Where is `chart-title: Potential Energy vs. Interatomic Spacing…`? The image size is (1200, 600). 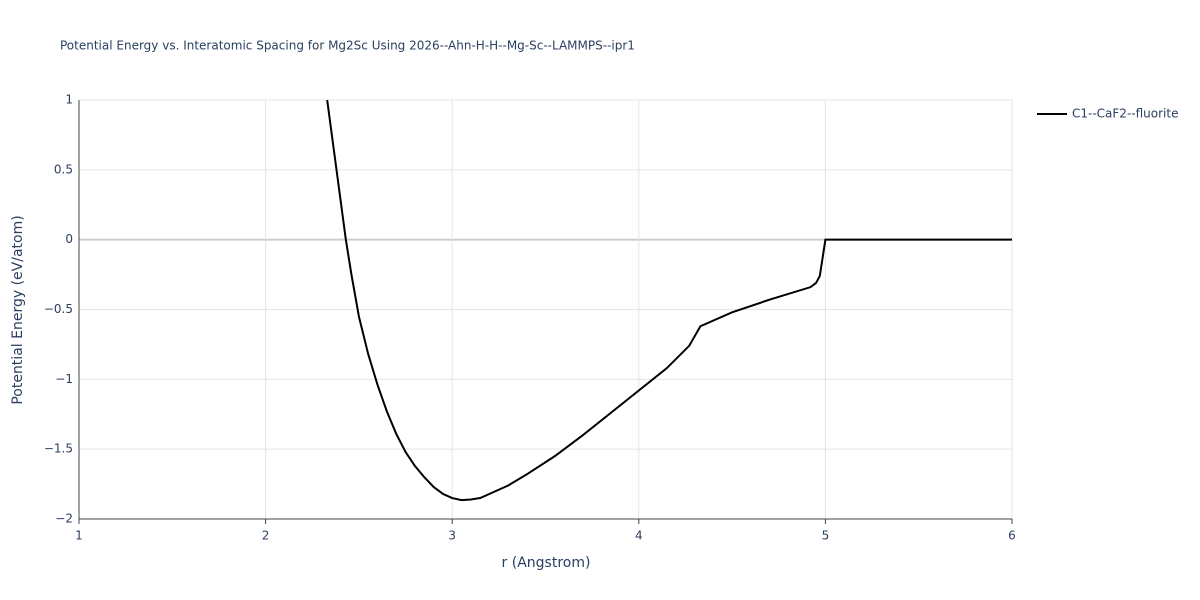 chart-title: Potential Energy vs. Interatomic Spacing… is located at coordinates (347, 46).